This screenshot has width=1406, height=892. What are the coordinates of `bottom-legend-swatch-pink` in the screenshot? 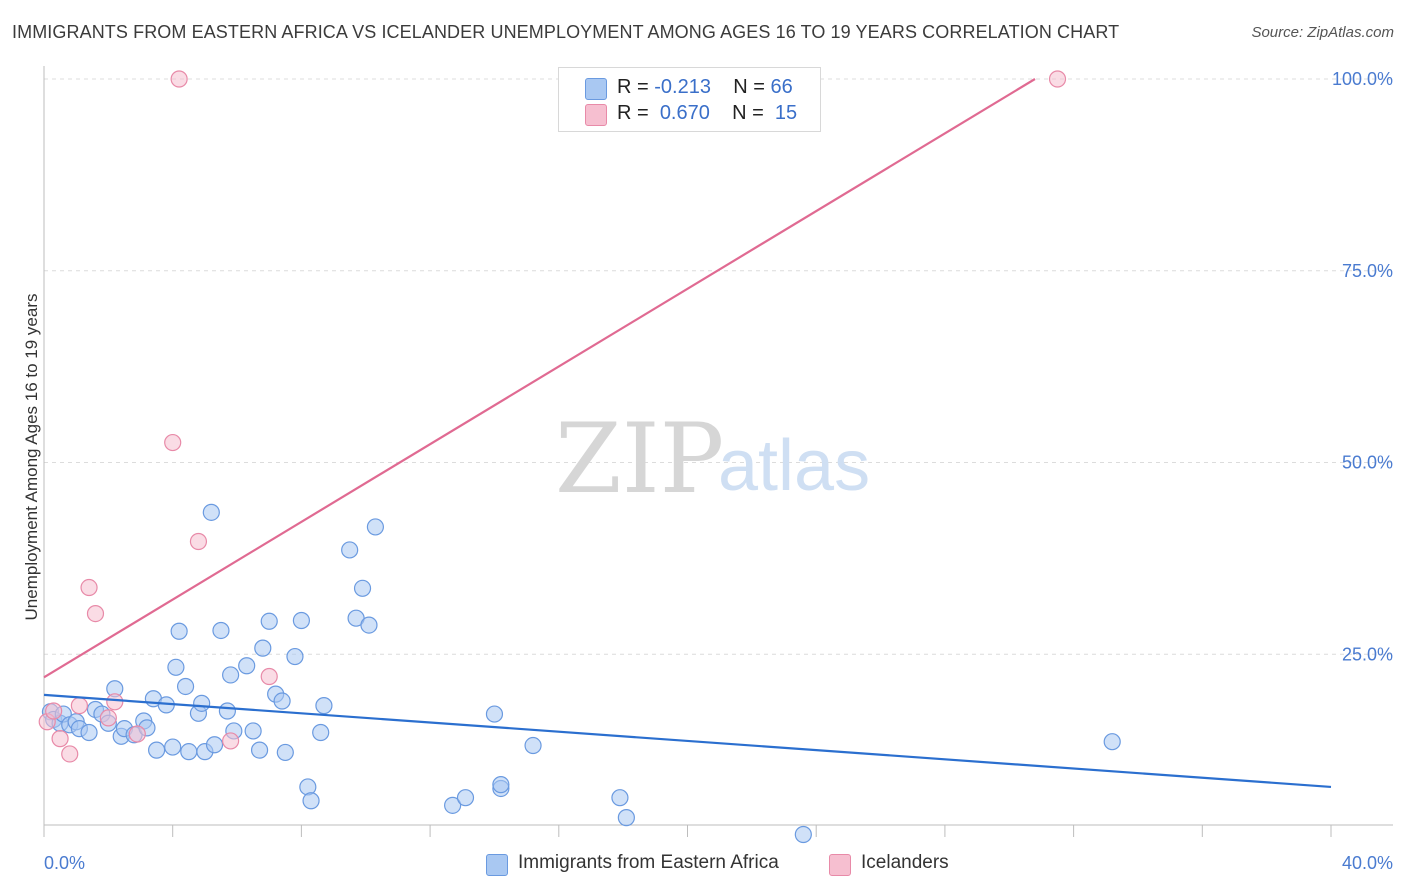 It's located at (840, 865).